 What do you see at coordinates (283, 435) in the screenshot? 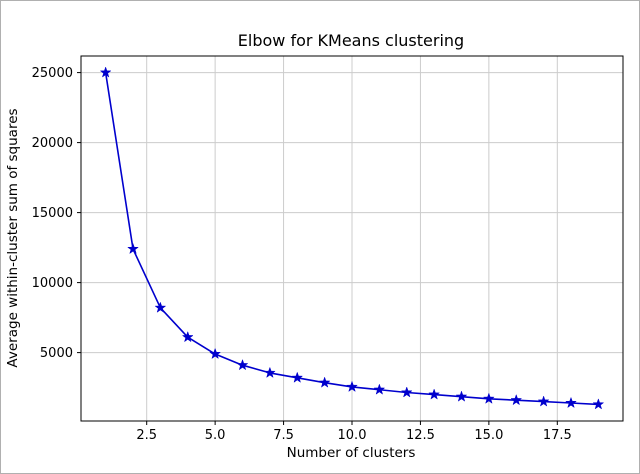
I see `x-tick-label: 7.5` at bounding box center [283, 435].